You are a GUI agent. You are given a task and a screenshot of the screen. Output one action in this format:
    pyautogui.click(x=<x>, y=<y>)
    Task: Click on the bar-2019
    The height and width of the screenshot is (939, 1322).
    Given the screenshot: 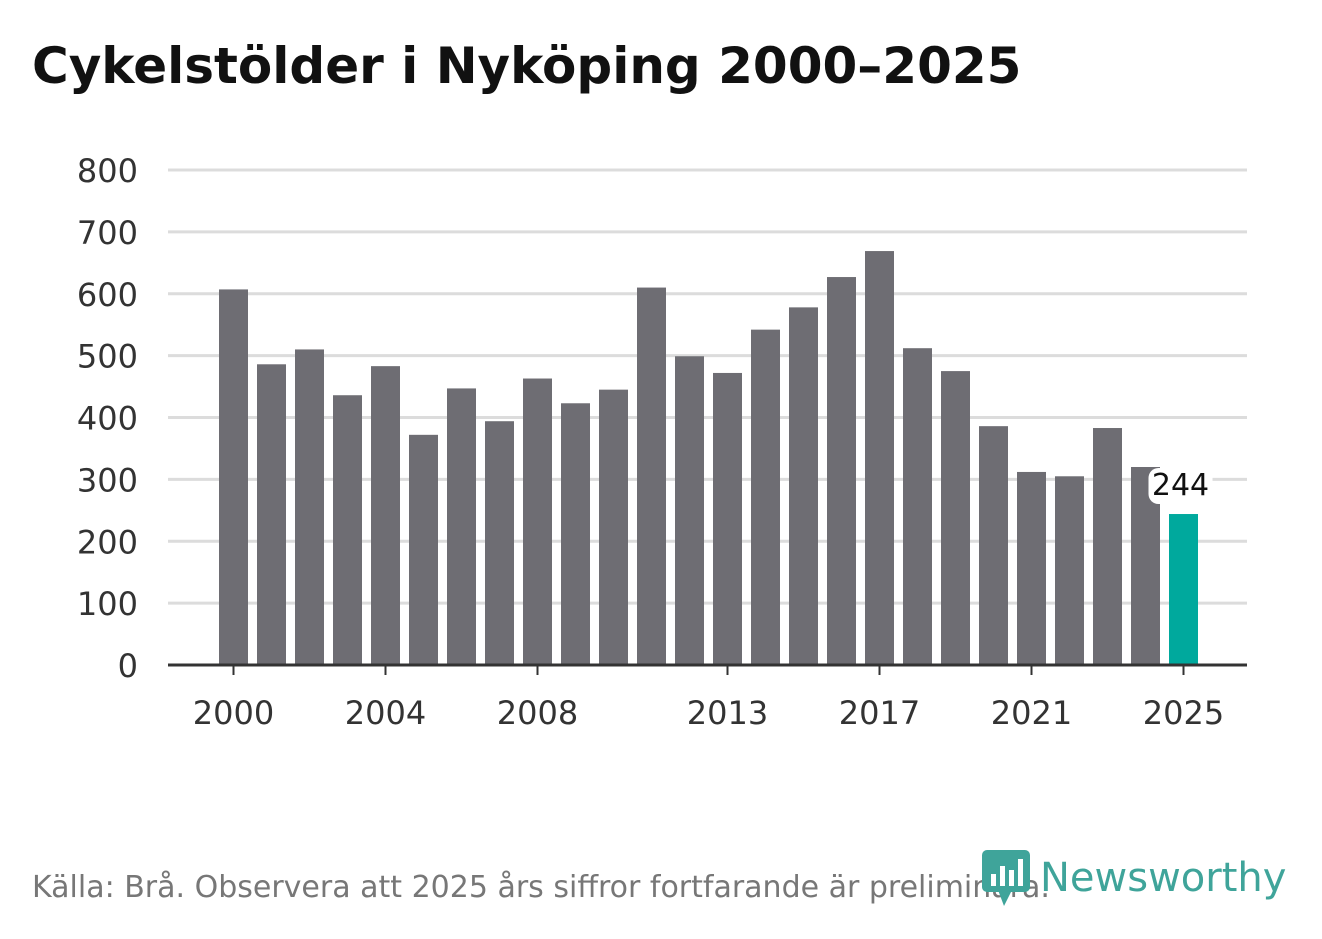 What is the action you would take?
    pyautogui.click(x=955, y=518)
    